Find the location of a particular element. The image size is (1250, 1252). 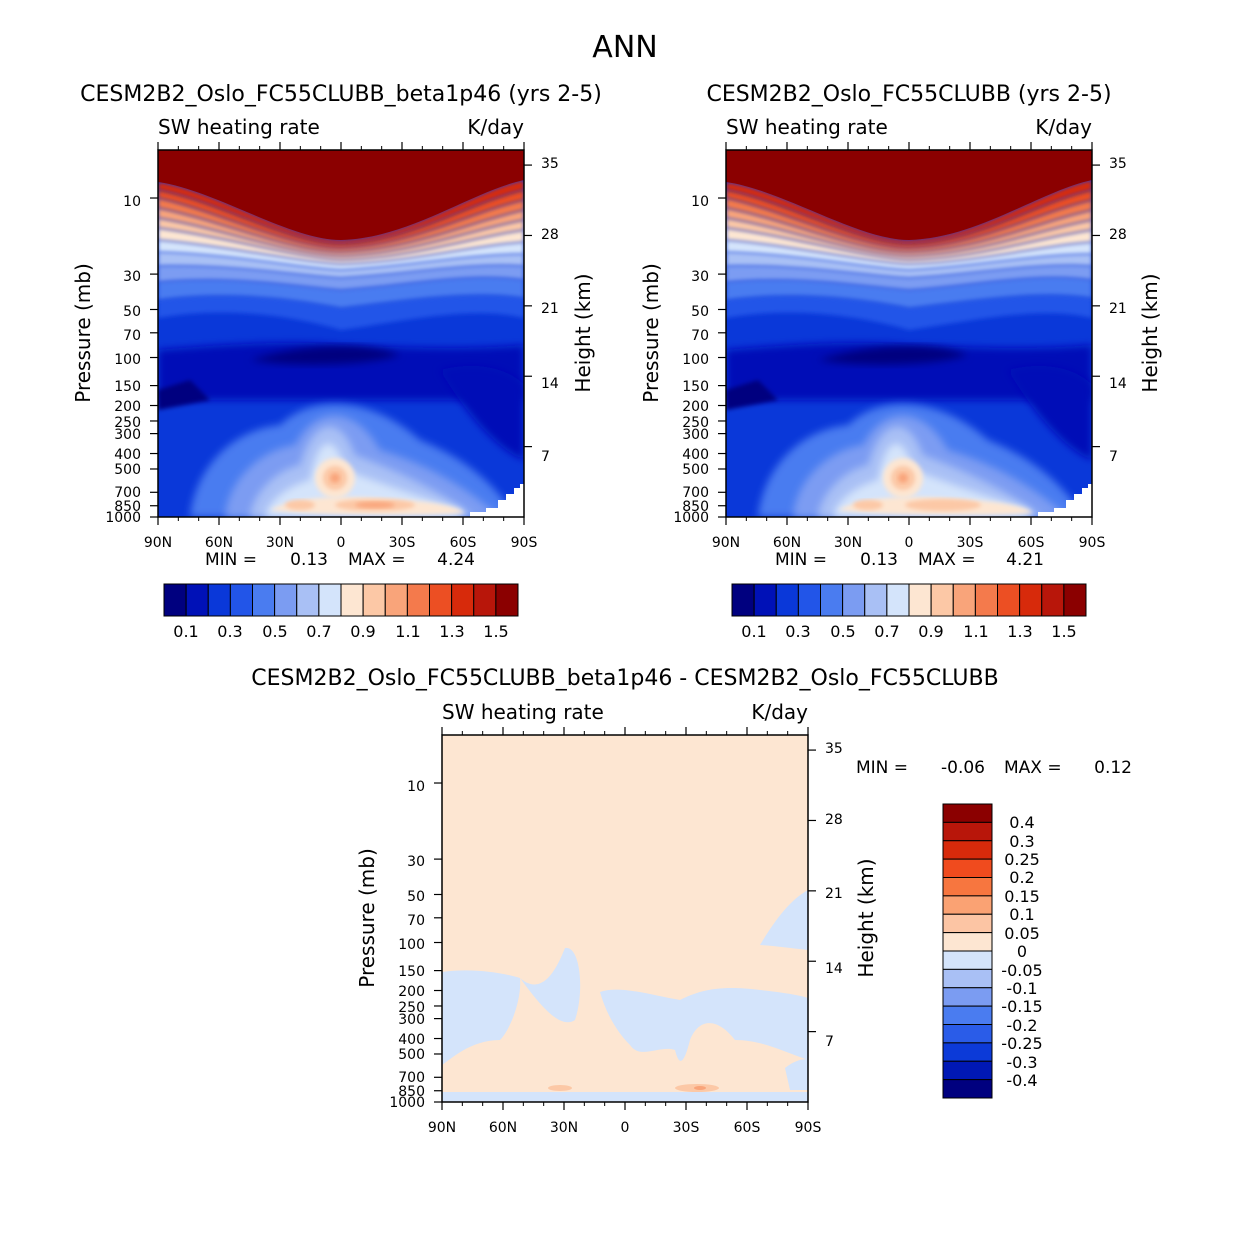

colorbar-label: 0.1 is located at coordinates (1021, 914).